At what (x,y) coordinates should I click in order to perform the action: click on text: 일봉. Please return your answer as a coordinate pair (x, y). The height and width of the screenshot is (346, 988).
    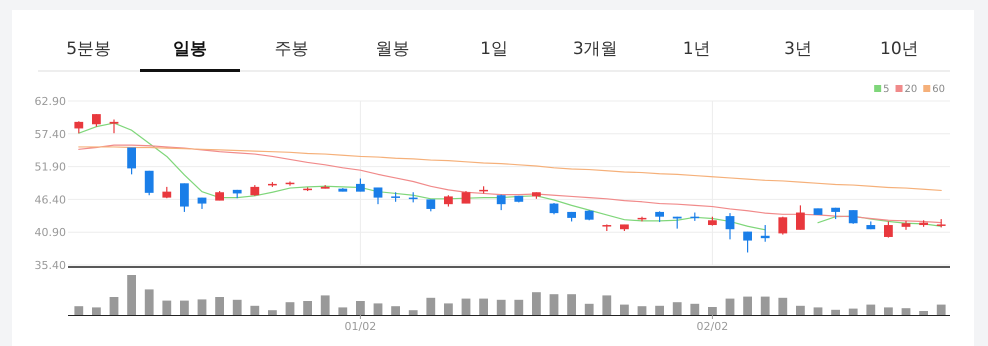
    Looking at the image, I should click on (190, 49).